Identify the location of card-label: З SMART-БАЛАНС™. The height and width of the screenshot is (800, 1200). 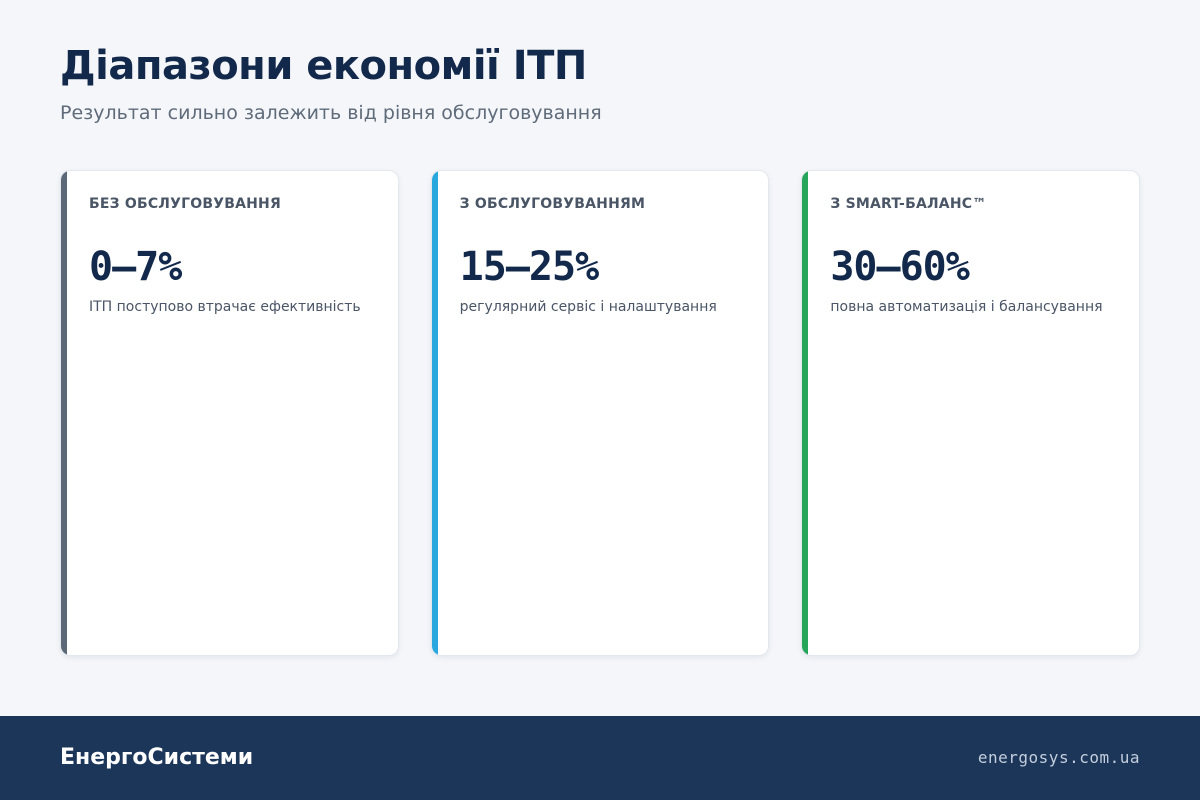
(908, 204).